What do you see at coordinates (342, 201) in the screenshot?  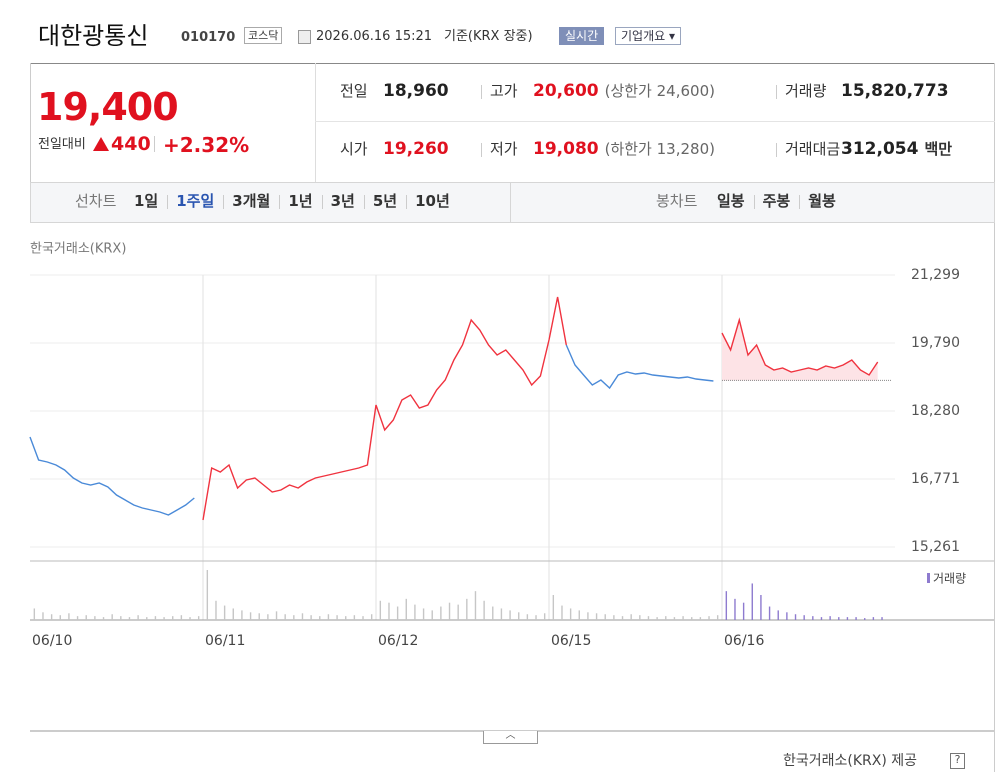 I see `tab: 3년` at bounding box center [342, 201].